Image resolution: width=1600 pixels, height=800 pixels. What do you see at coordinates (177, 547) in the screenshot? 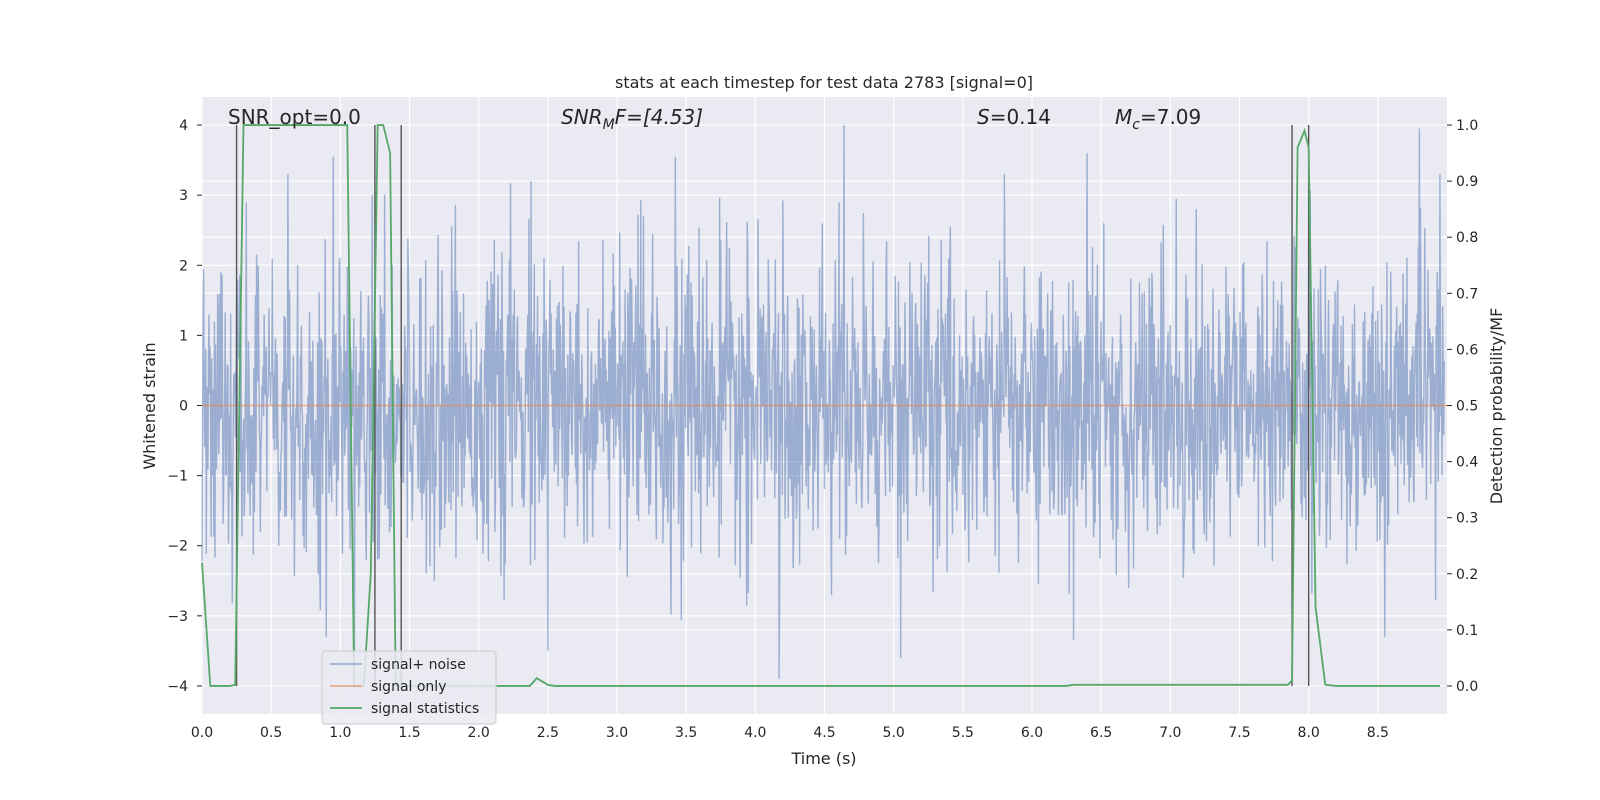
I see `y-tick-label: −2` at bounding box center [177, 547].